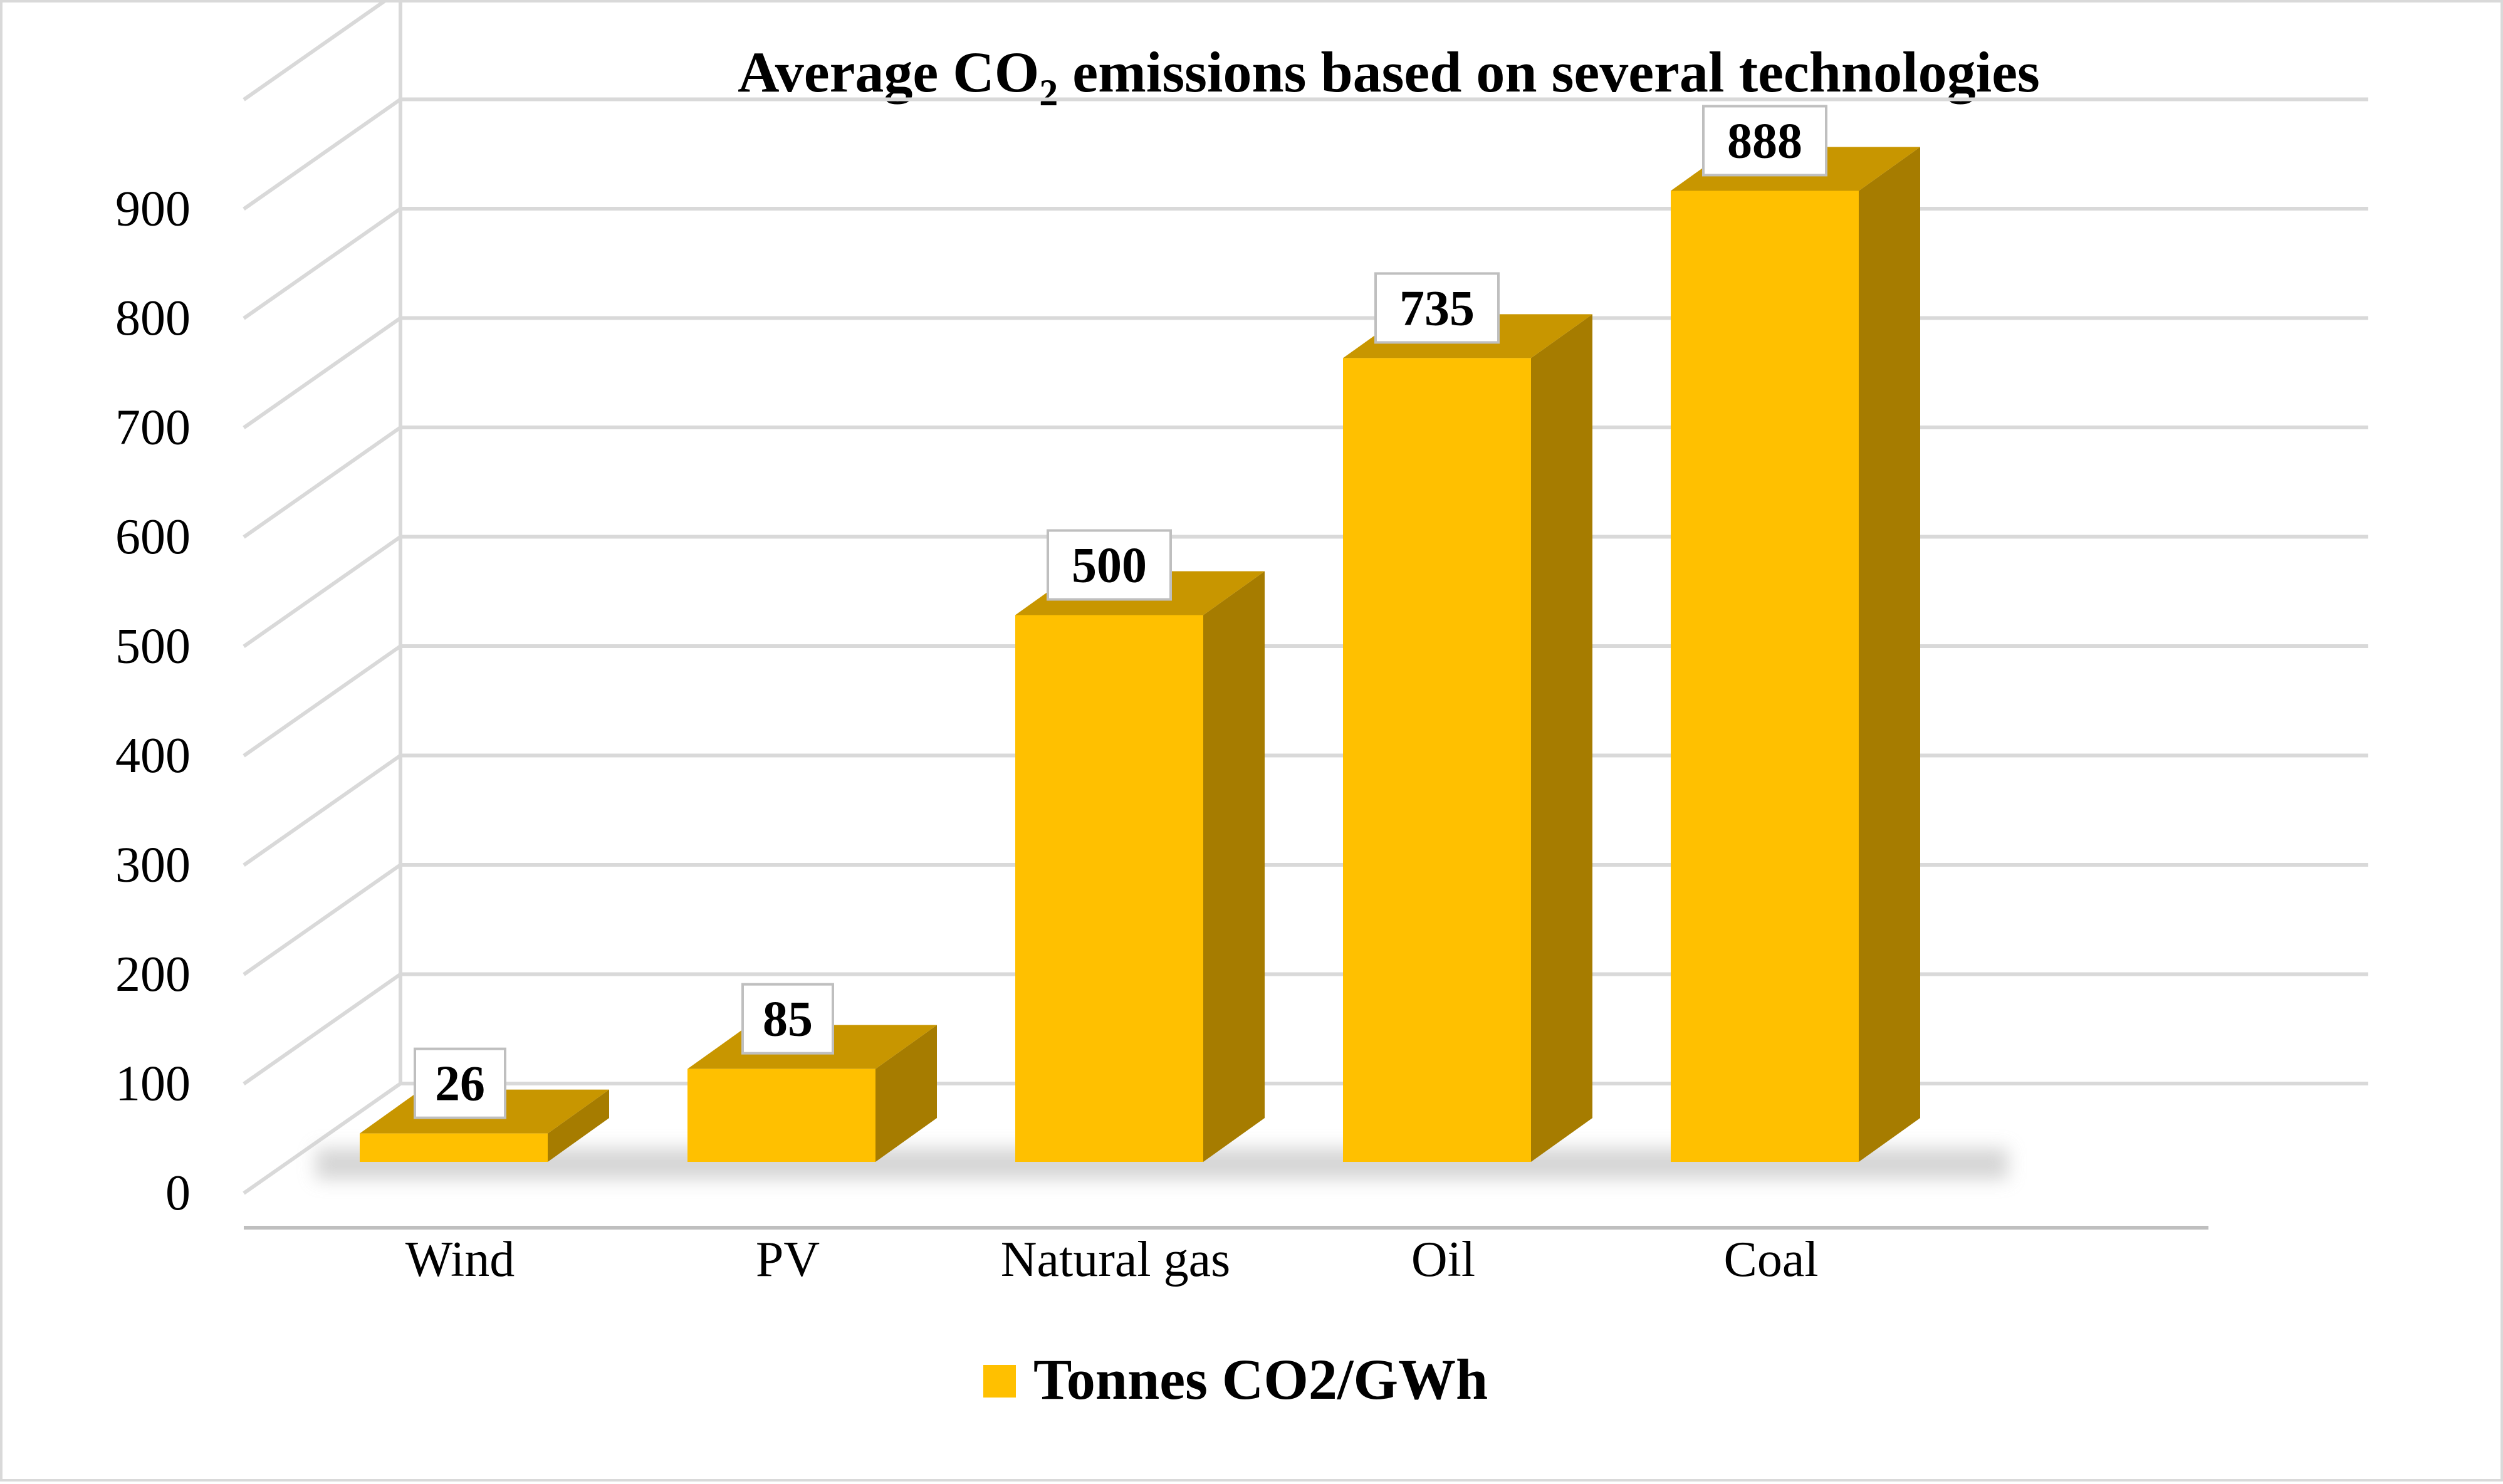 Image resolution: width=2503 pixels, height=1484 pixels. I want to click on y-tick-label: 700, so click(153, 428).